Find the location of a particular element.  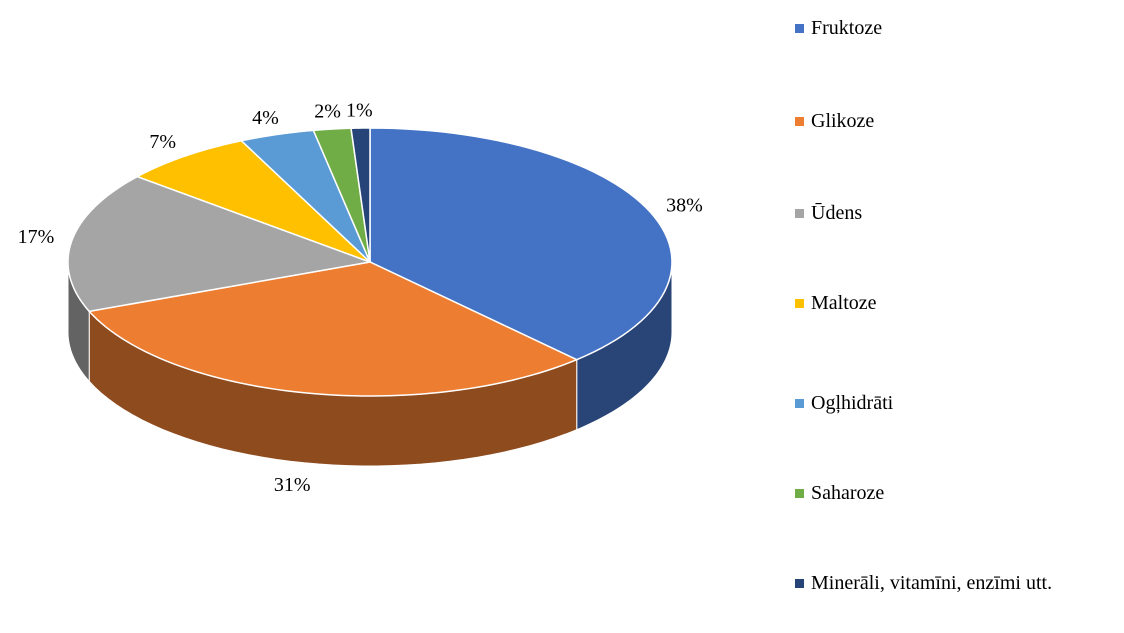

legend-item: Glikoze is located at coordinates (955, 121).